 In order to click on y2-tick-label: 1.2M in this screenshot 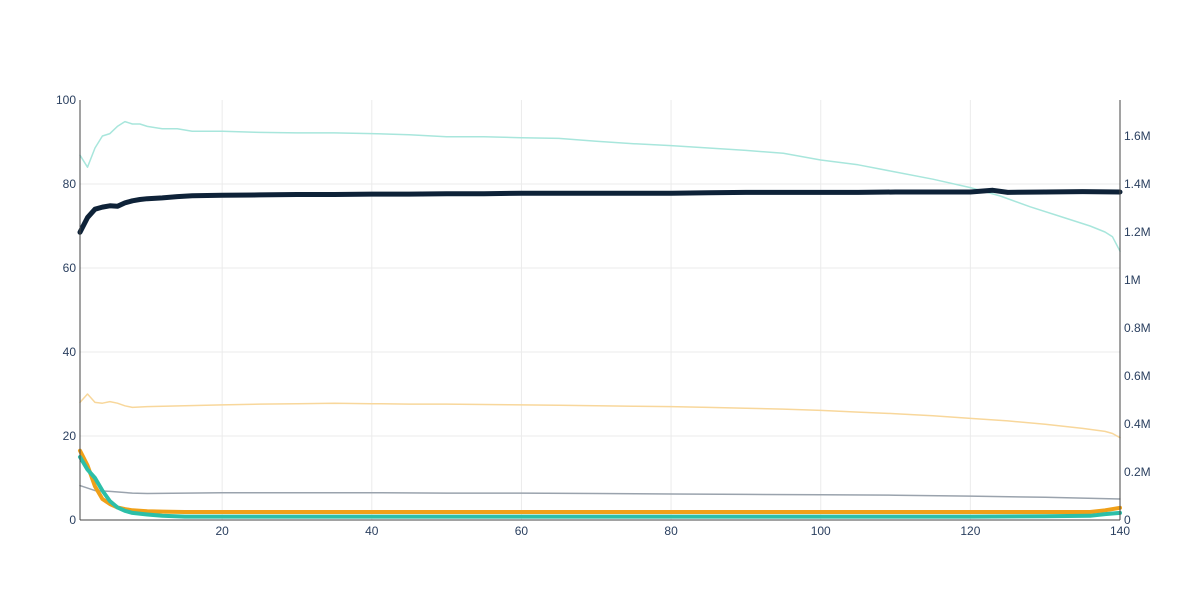, I will do `click(1137, 232)`.